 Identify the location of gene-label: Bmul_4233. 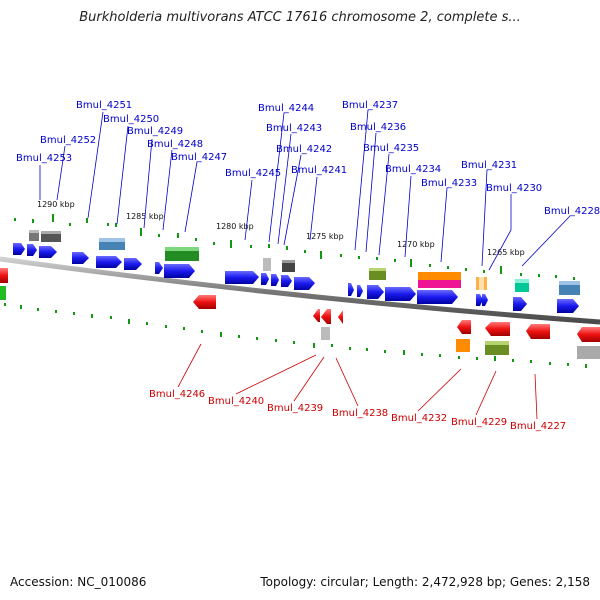
(449, 183).